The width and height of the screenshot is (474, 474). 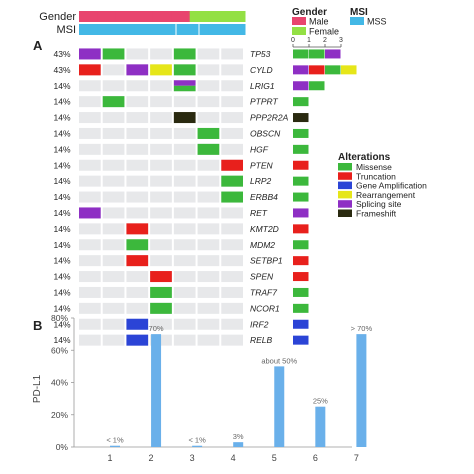 What do you see at coordinates (299, 21) in the screenshot?
I see `legend-swatch-male` at bounding box center [299, 21].